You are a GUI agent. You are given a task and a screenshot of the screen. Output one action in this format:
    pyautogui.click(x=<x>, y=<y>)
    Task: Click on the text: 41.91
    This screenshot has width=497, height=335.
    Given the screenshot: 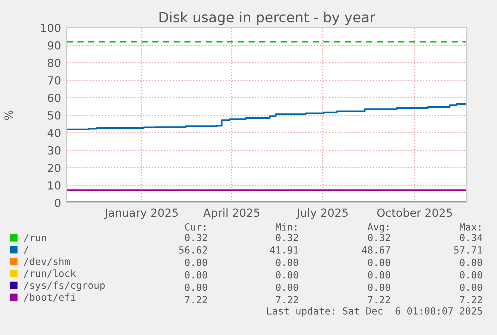 What is the action you would take?
    pyautogui.click(x=284, y=250)
    